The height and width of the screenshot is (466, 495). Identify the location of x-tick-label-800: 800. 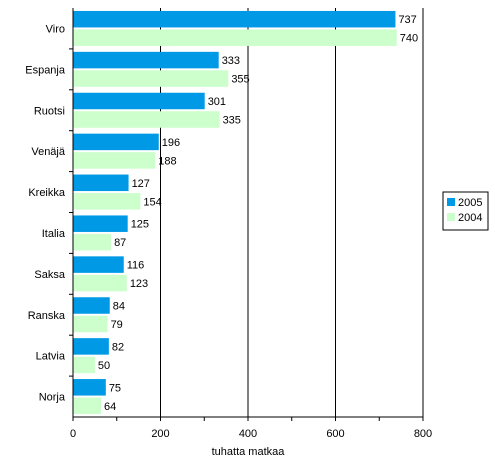
(423, 434).